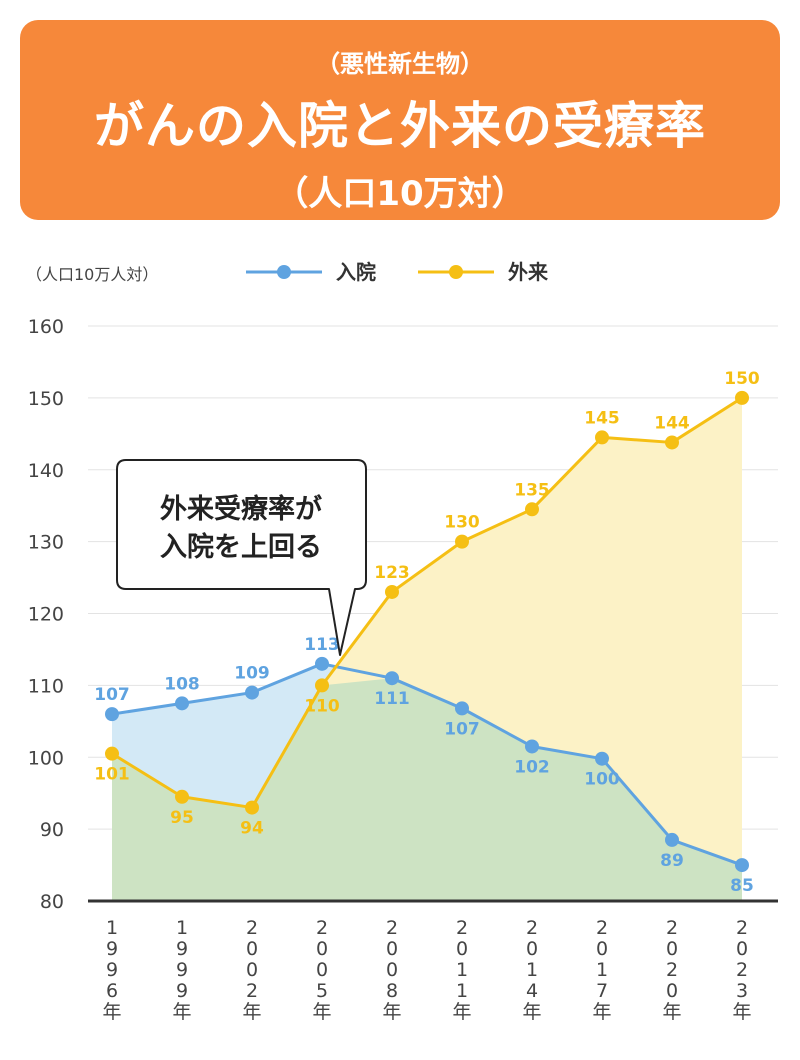 The image size is (800, 1060). I want to click on label-outpatient-0: 101, so click(112, 775).